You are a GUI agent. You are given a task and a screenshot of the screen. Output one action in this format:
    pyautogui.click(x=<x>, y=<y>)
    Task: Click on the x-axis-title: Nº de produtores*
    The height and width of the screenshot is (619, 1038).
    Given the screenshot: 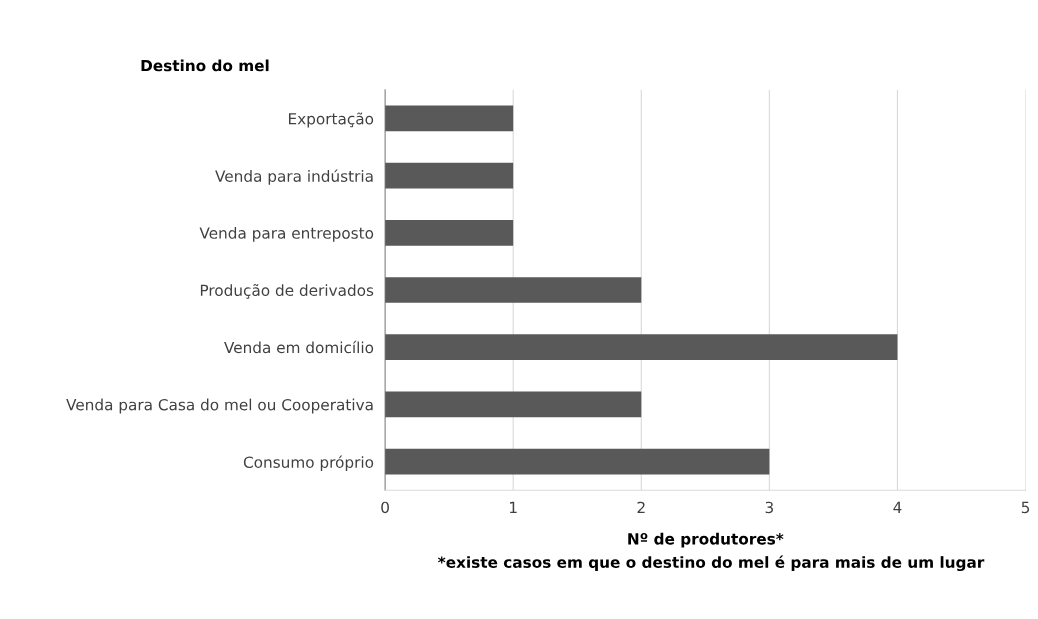 What is the action you would take?
    pyautogui.click(x=706, y=540)
    